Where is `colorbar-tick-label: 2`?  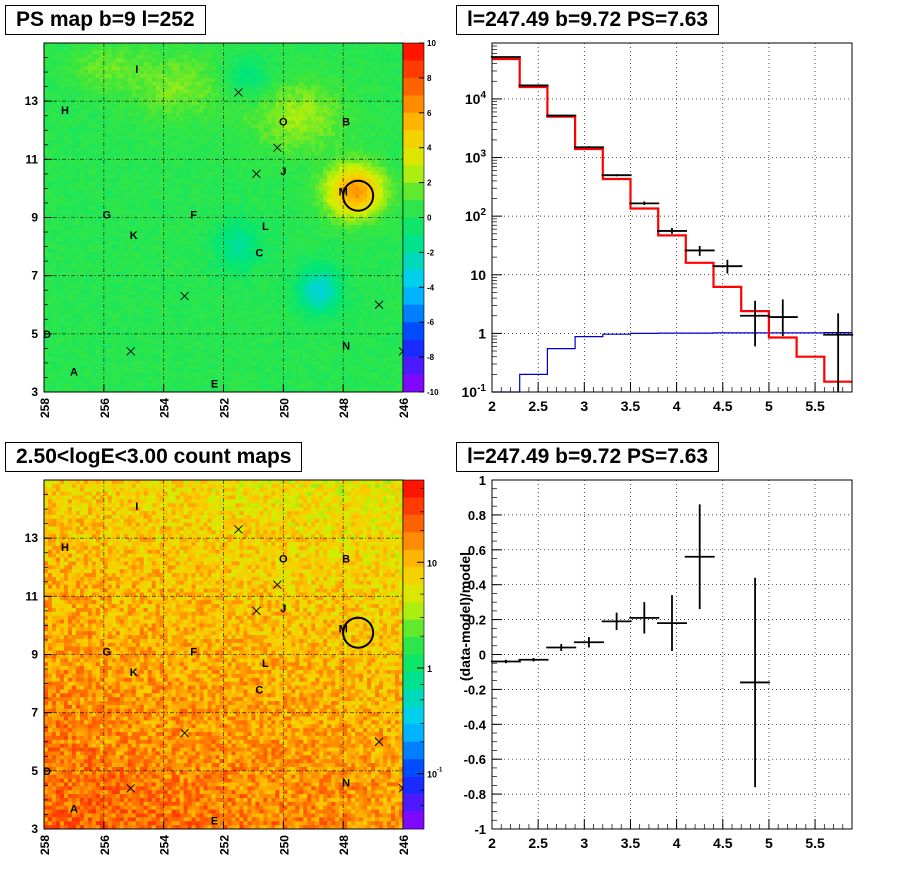
colorbar-tick-label: 2 is located at coordinates (429, 183).